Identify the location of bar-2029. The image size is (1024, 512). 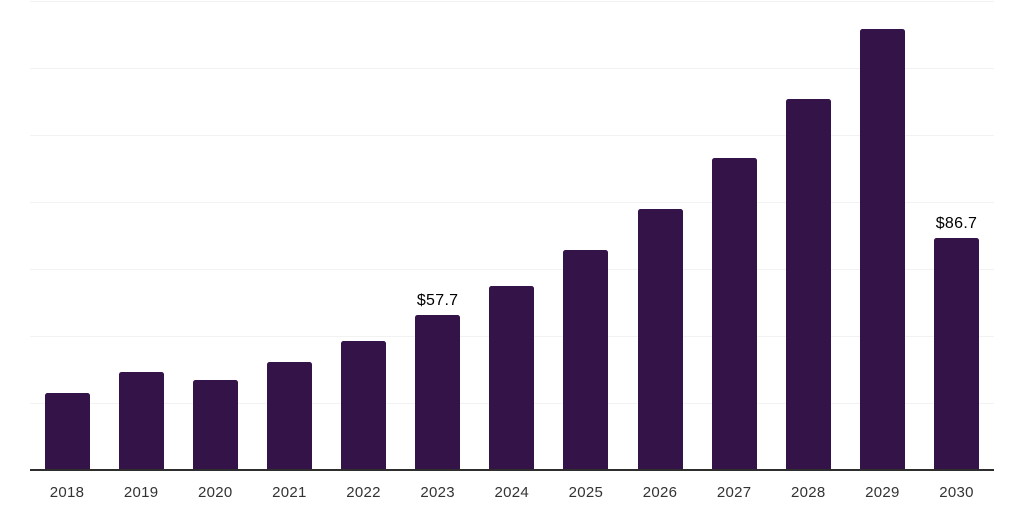
(882, 249).